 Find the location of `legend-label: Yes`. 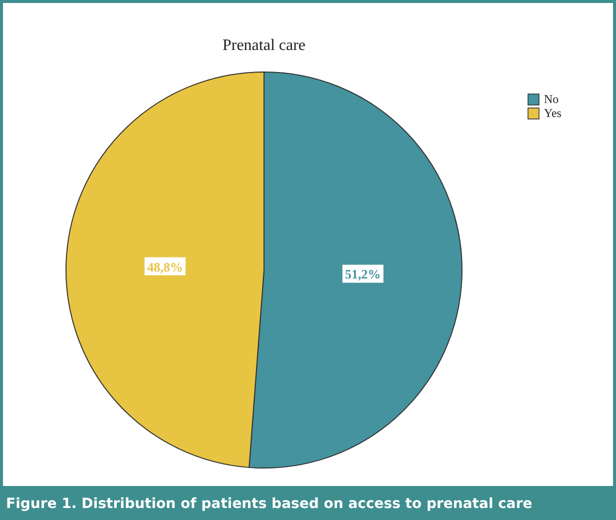

legend-label: Yes is located at coordinates (553, 113).